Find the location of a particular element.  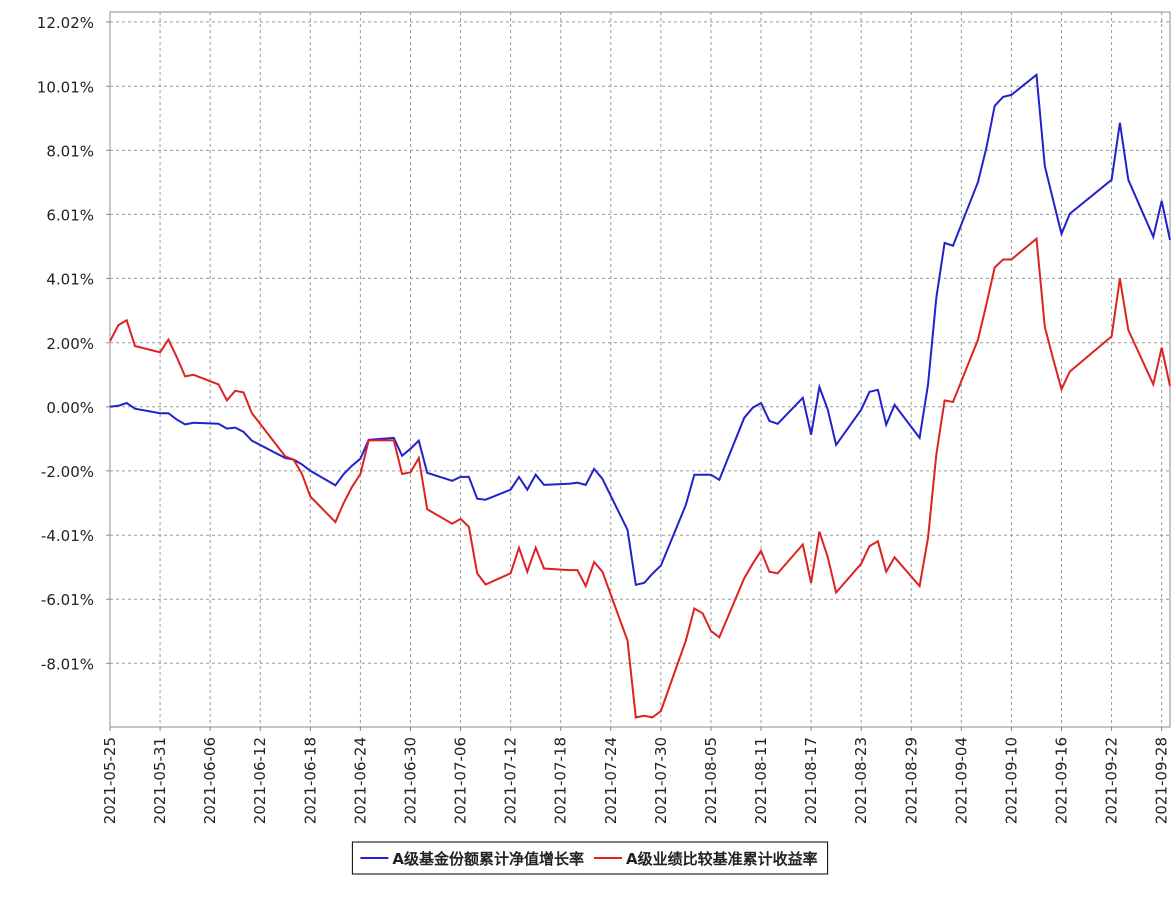

x-tick-label: 2021-07-06 is located at coordinates (461, 780).